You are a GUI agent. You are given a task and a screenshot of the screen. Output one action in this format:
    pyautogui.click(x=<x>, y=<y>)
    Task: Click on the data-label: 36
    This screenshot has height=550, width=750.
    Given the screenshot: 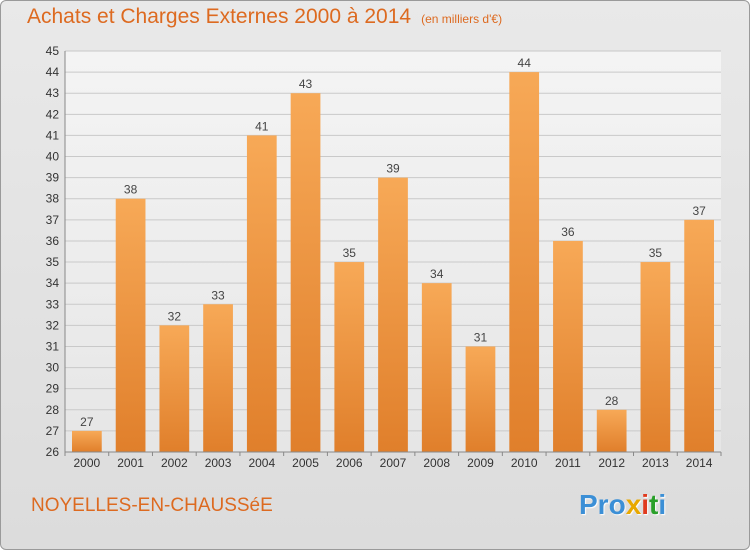 What is the action you would take?
    pyautogui.click(x=568, y=232)
    